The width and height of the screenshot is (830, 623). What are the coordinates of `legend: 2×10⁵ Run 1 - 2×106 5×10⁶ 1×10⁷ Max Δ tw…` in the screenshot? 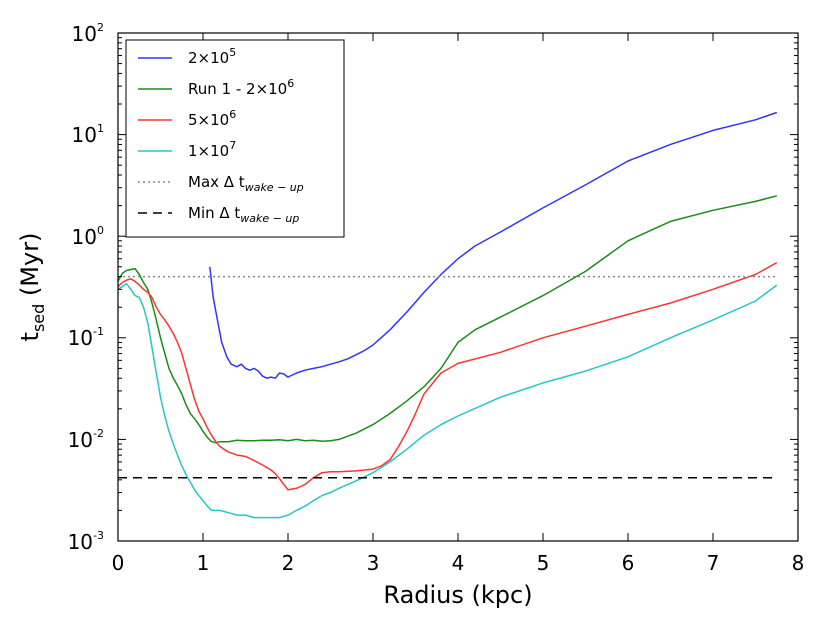 It's located at (235, 138).